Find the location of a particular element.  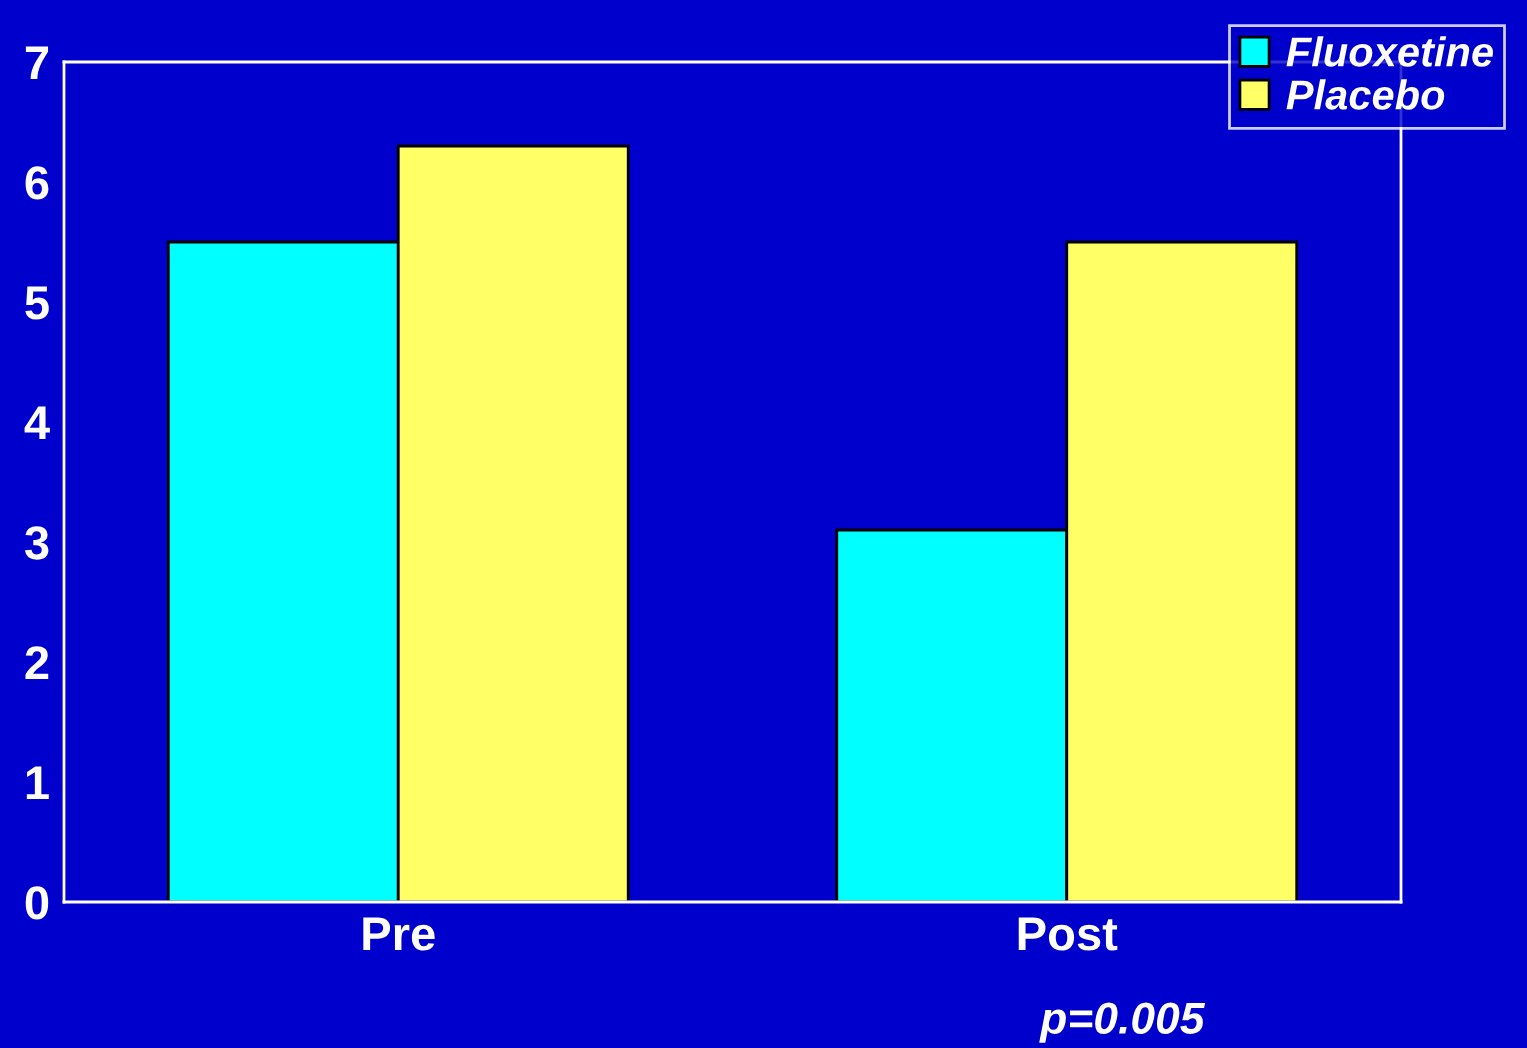

y-tick-label: 4 is located at coordinates (37, 423).